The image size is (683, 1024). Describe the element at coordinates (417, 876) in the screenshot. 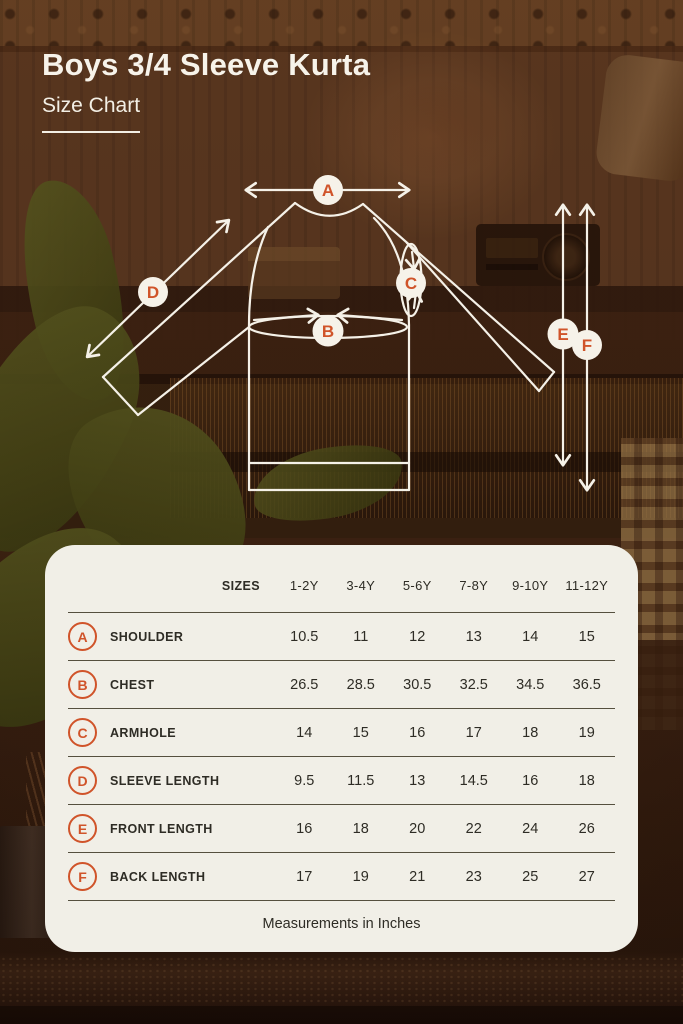

I see `measurement-value: 21` at that location.